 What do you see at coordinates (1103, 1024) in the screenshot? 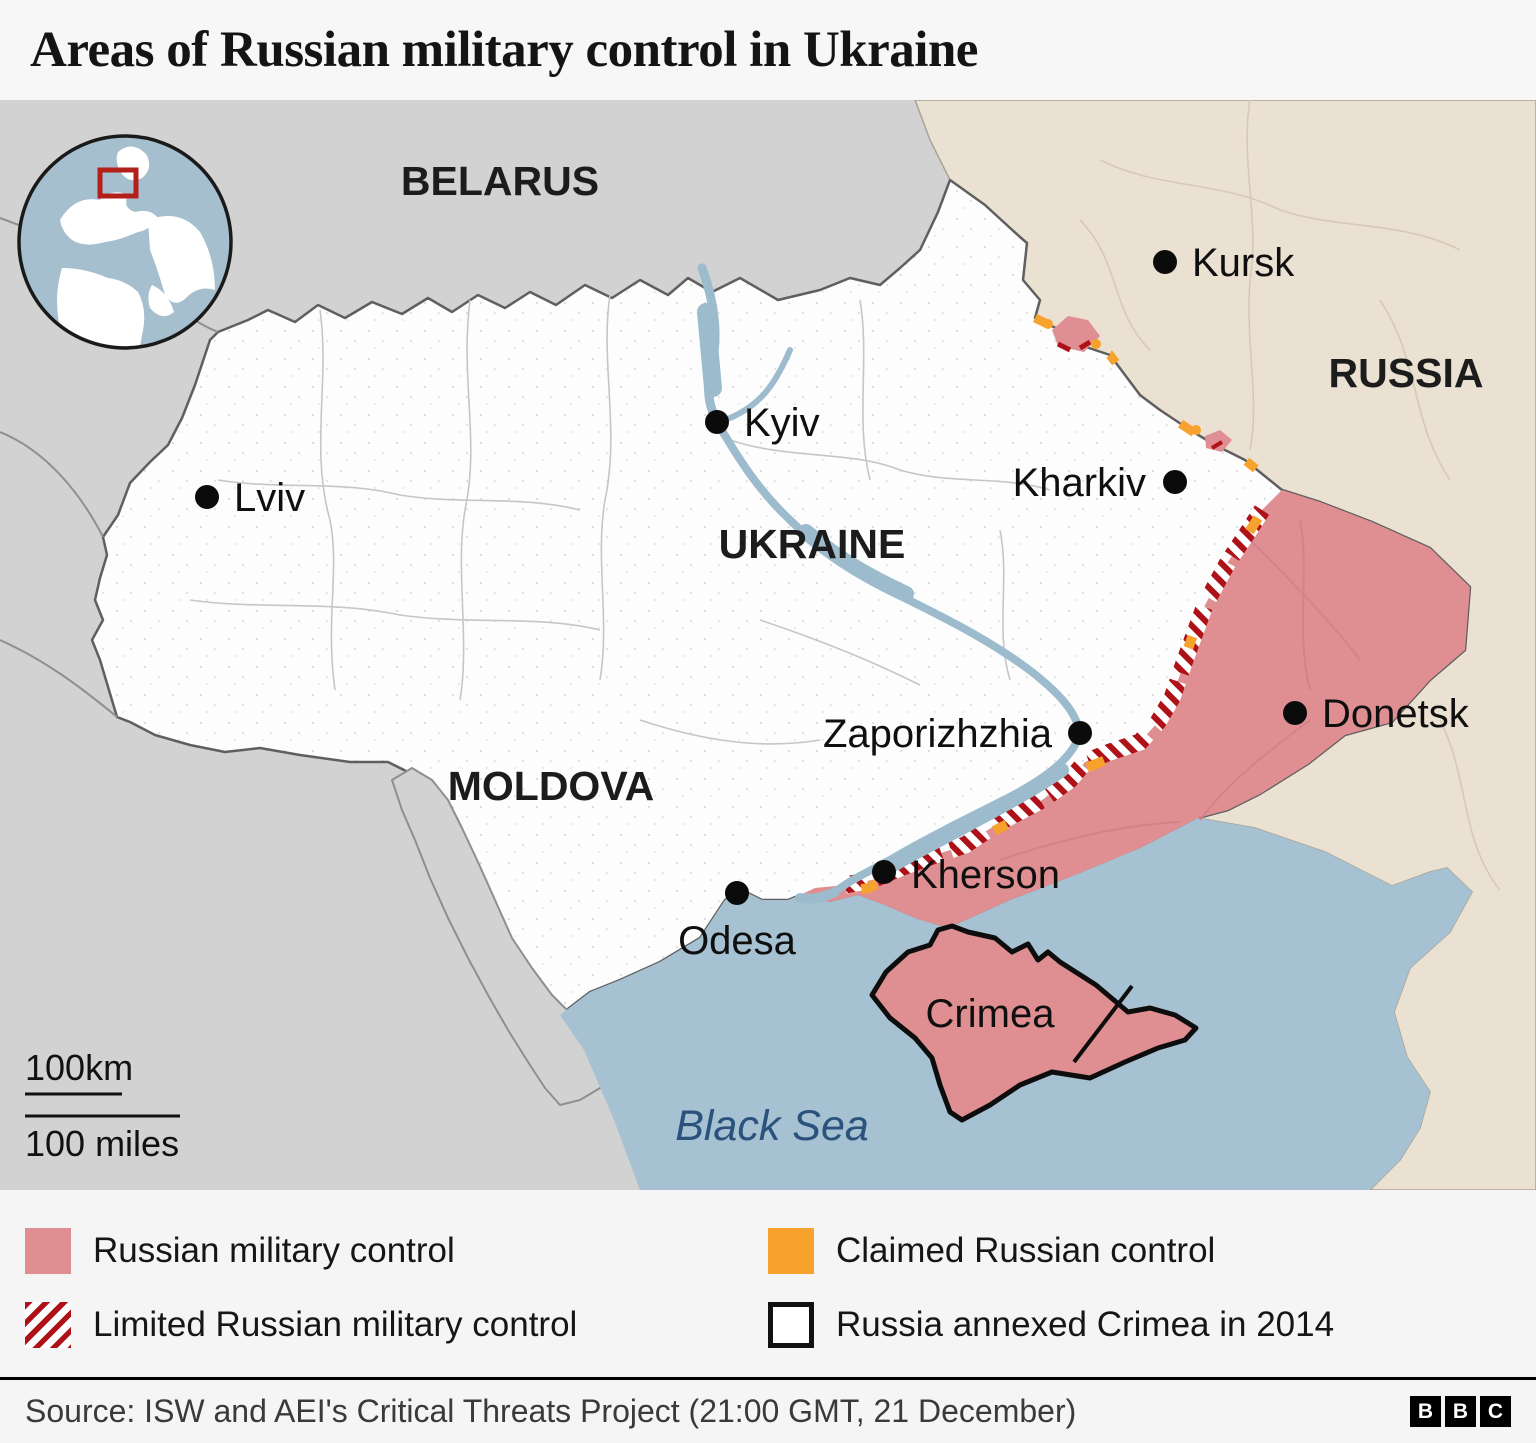
I see `arabat-spit` at bounding box center [1103, 1024].